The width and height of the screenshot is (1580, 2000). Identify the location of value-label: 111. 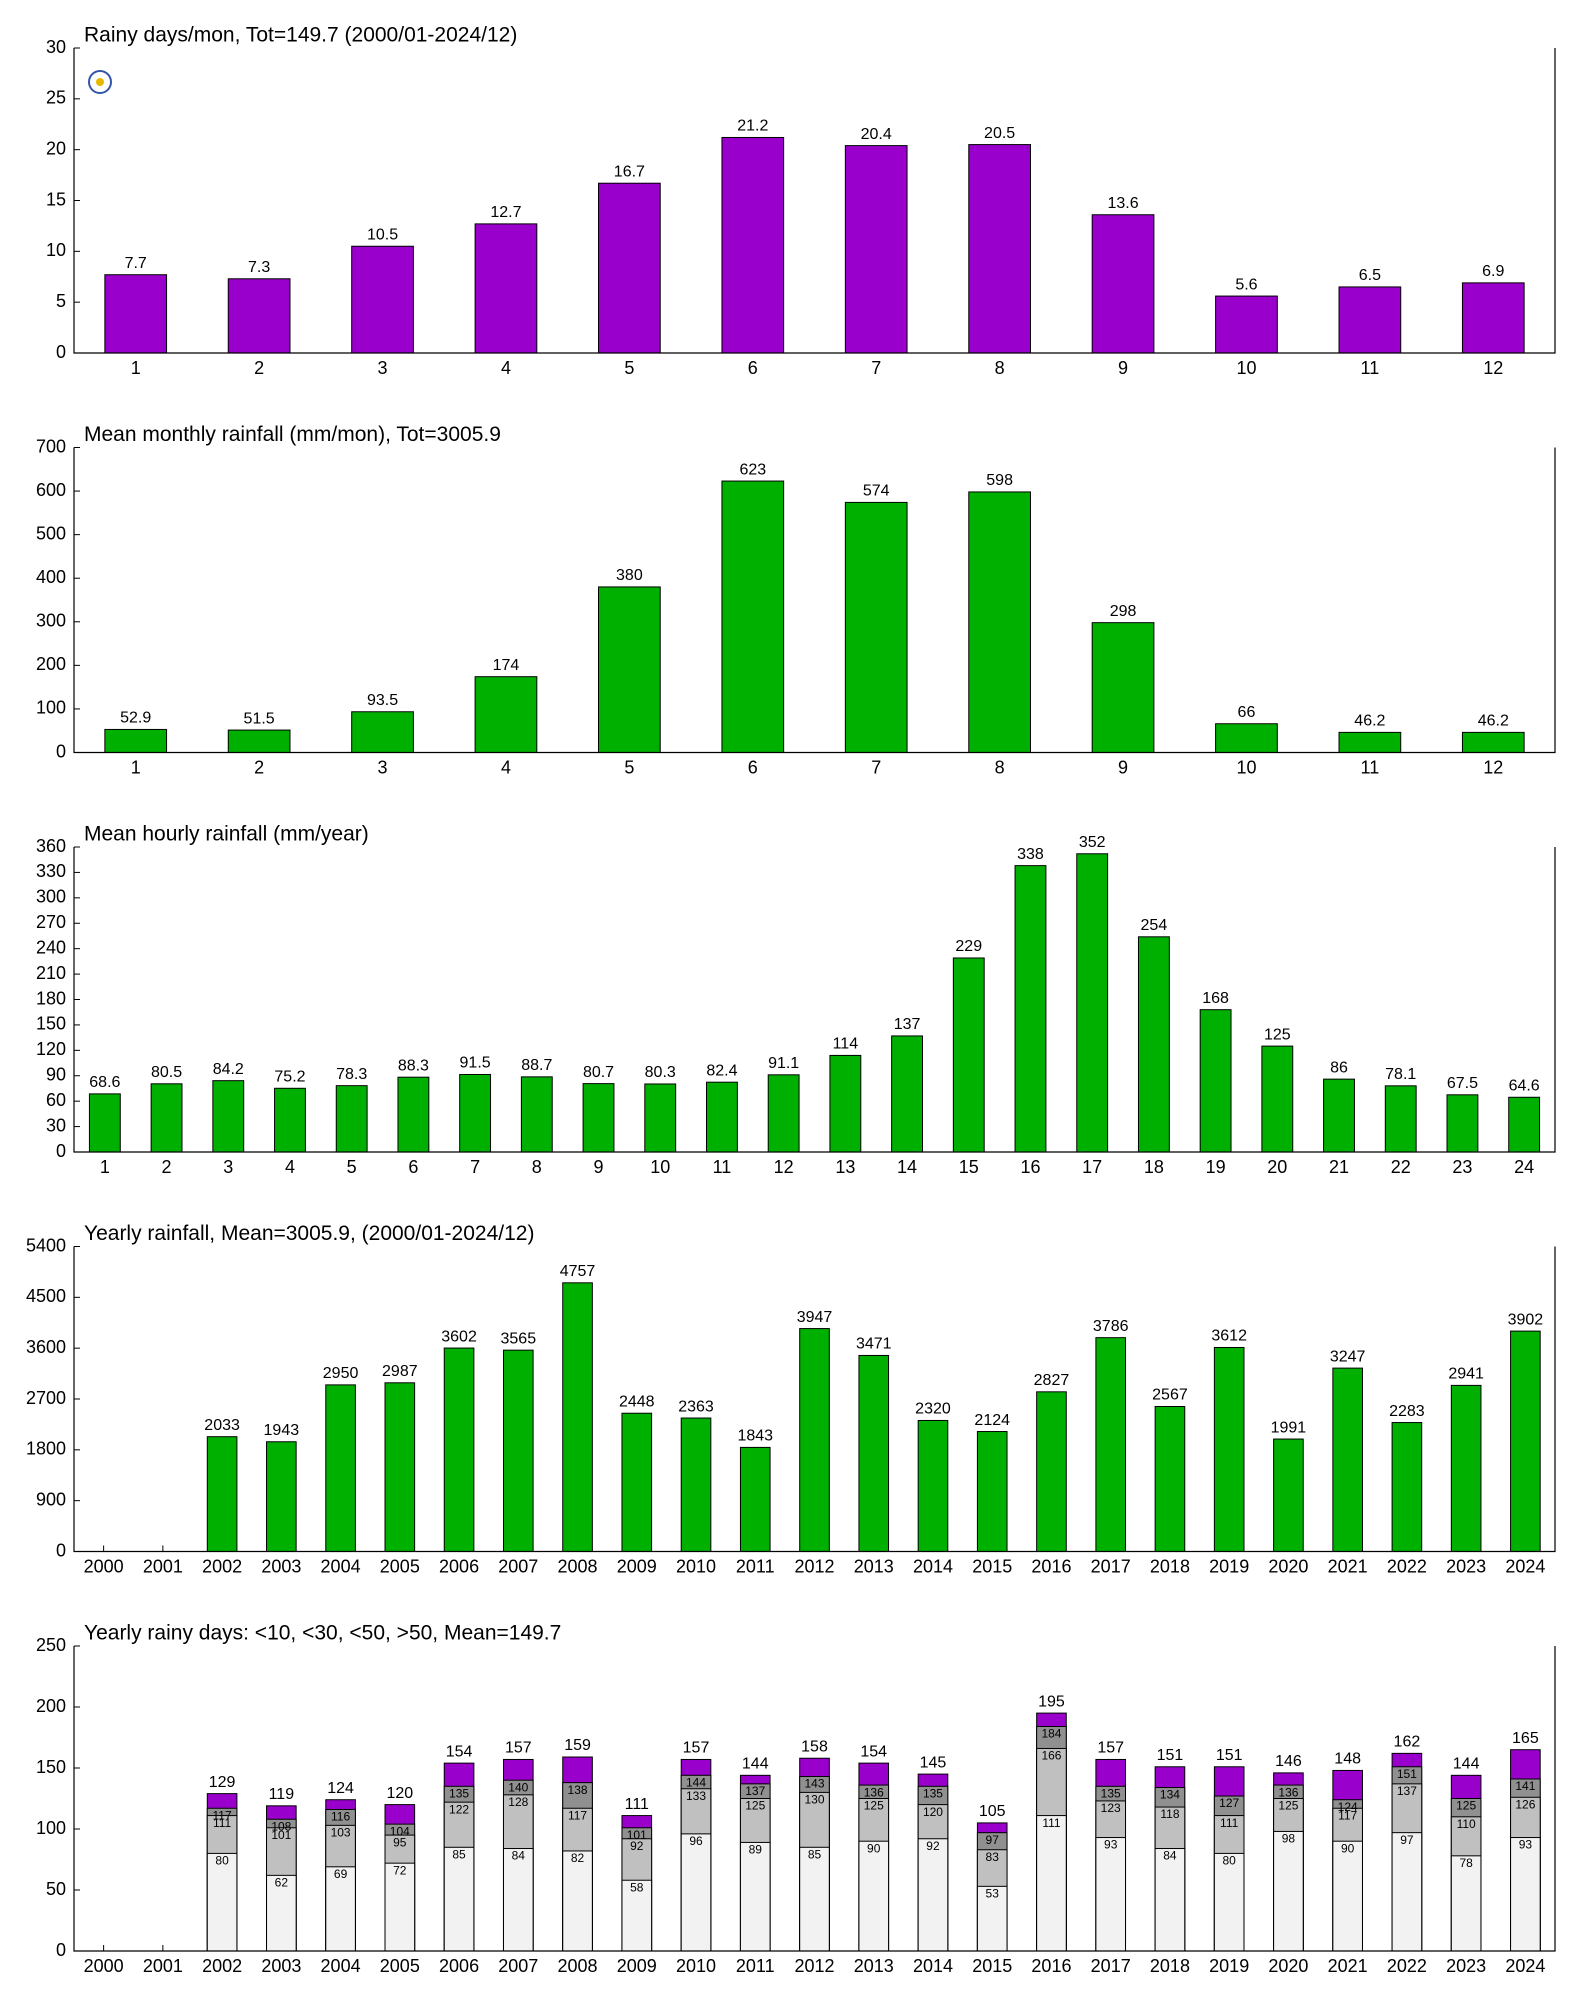
(222, 1823).